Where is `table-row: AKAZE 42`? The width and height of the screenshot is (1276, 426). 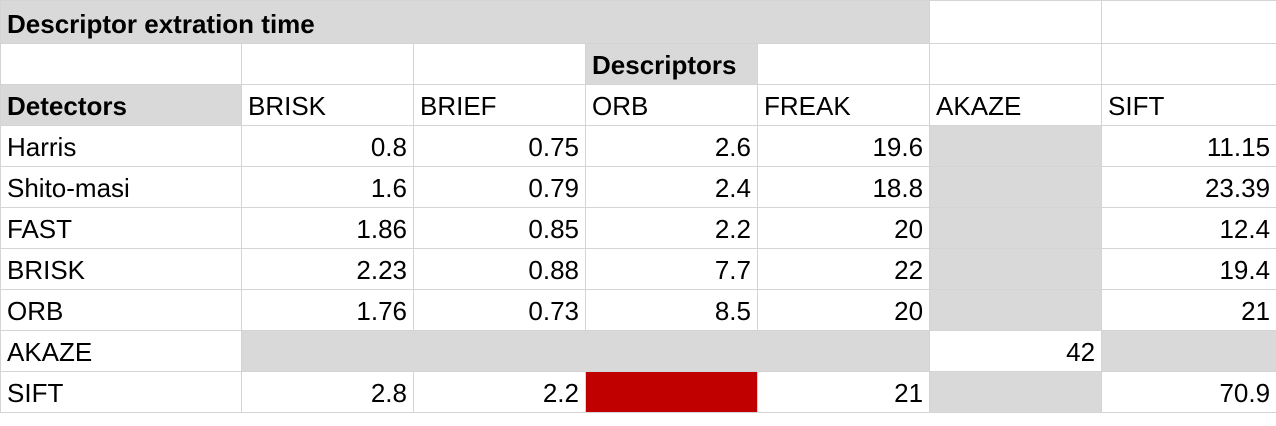
table-row: AKAZE 42 is located at coordinates (638, 351).